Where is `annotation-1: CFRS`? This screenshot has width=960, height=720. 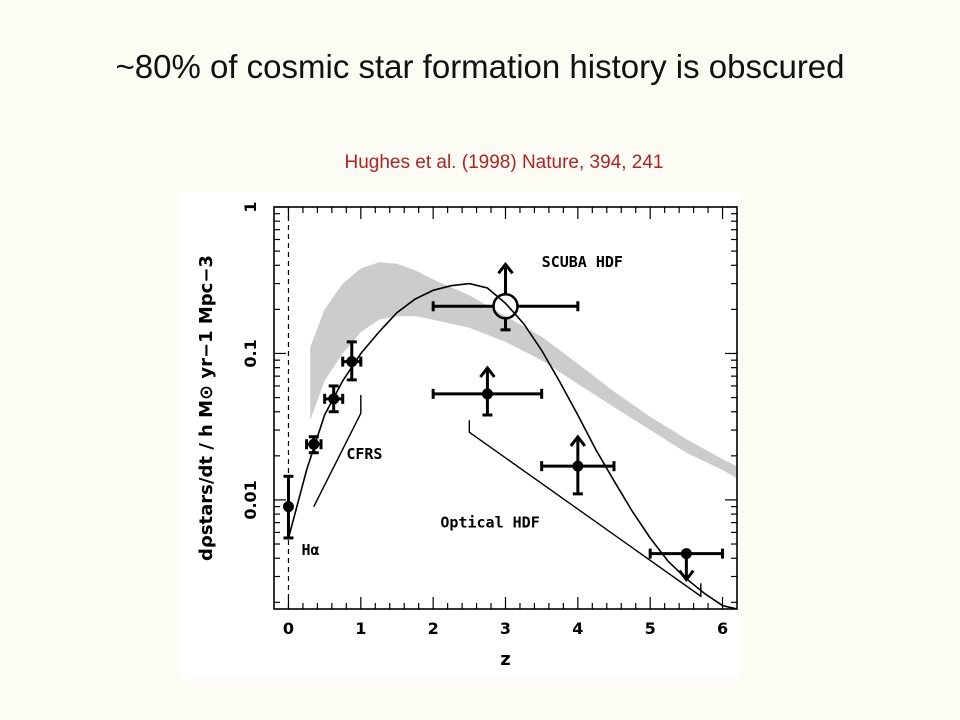
annotation-1: CFRS is located at coordinates (364, 454).